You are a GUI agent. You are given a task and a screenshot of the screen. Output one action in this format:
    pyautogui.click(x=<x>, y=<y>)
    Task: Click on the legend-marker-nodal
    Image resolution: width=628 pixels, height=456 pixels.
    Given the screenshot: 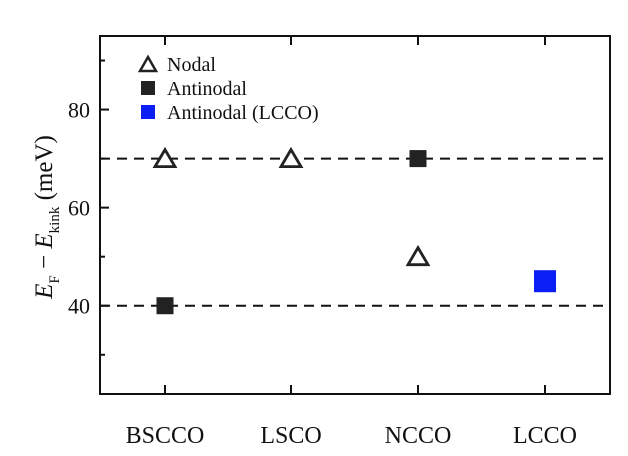 What is the action you would take?
    pyautogui.click(x=148, y=63)
    